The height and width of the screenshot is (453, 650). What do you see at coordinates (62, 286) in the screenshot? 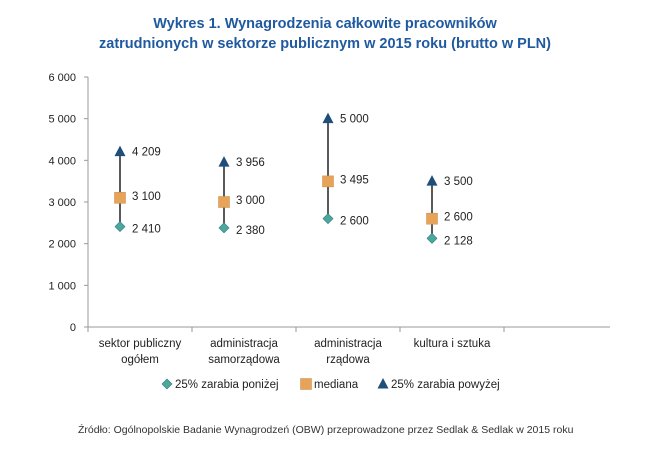
I see `y-tick-label: 1 000` at bounding box center [62, 286].